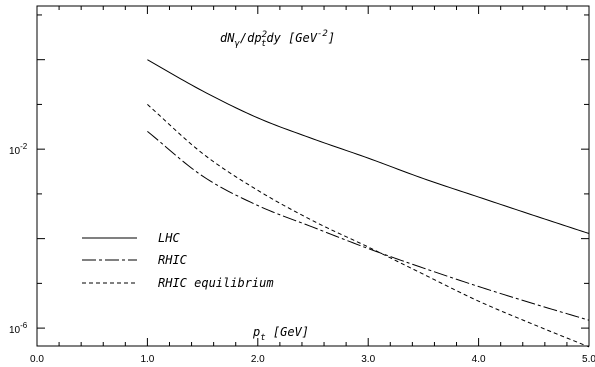  I want to click on y-tick-label: 10⁻⁶, so click(18, 328).